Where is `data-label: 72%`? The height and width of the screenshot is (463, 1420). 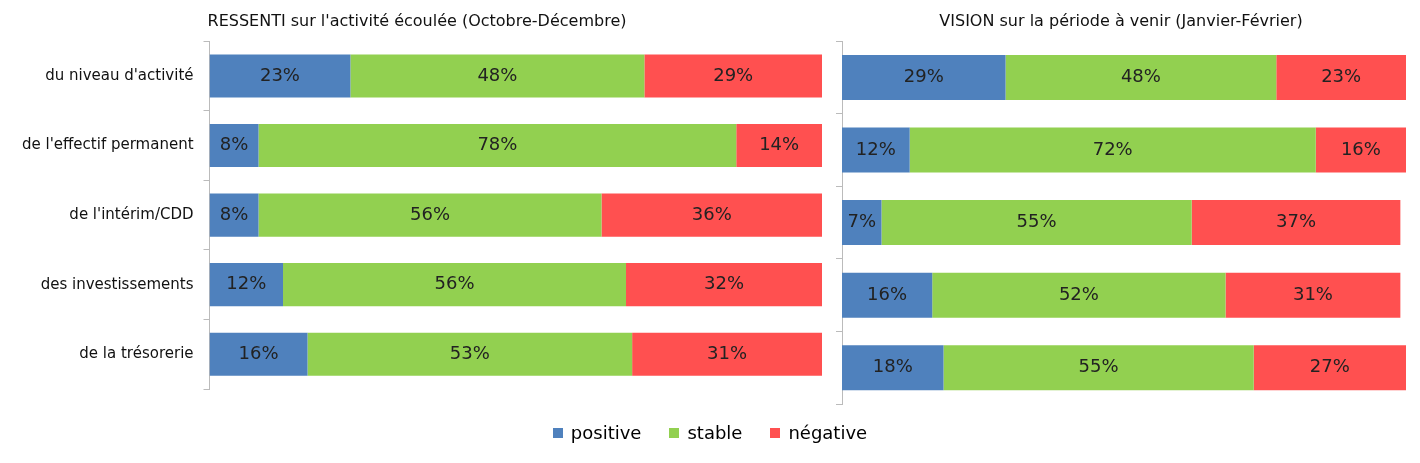
data-label: 72% is located at coordinates (1112, 148).